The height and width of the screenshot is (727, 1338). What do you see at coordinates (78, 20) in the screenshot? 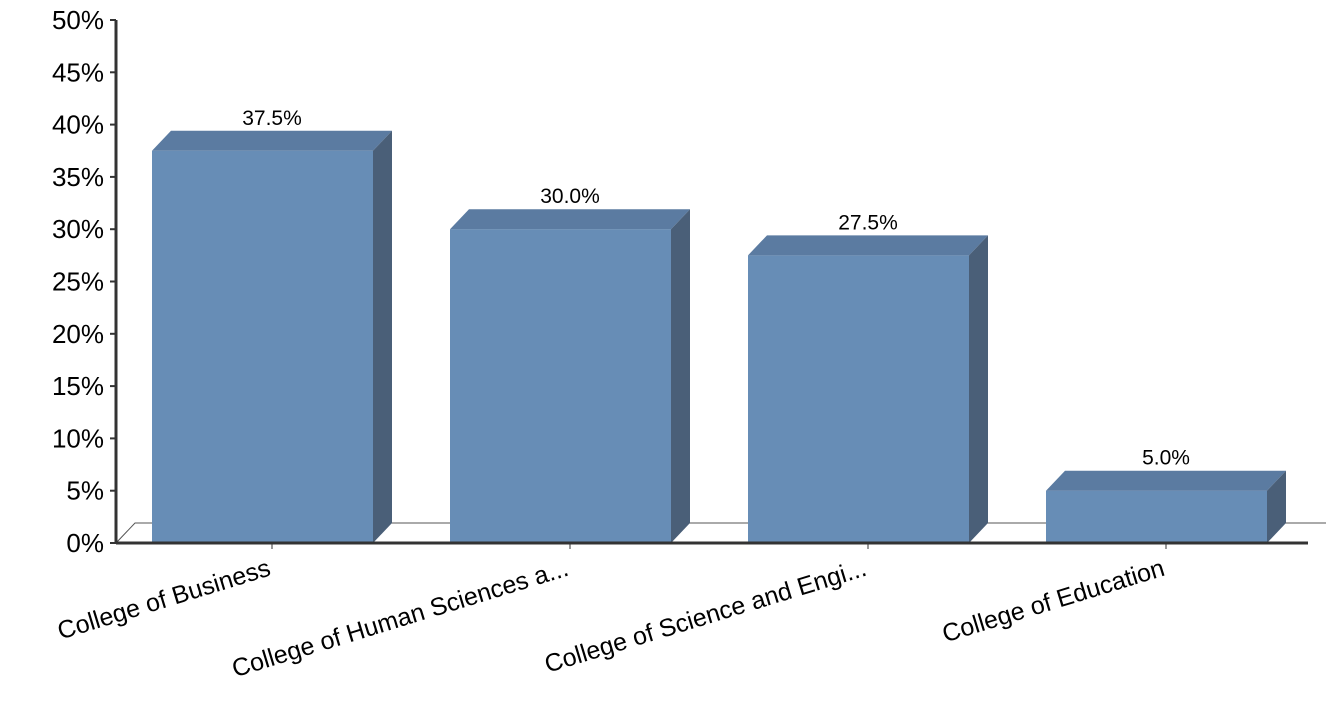
I see `y-tick-label: 50%` at bounding box center [78, 20].